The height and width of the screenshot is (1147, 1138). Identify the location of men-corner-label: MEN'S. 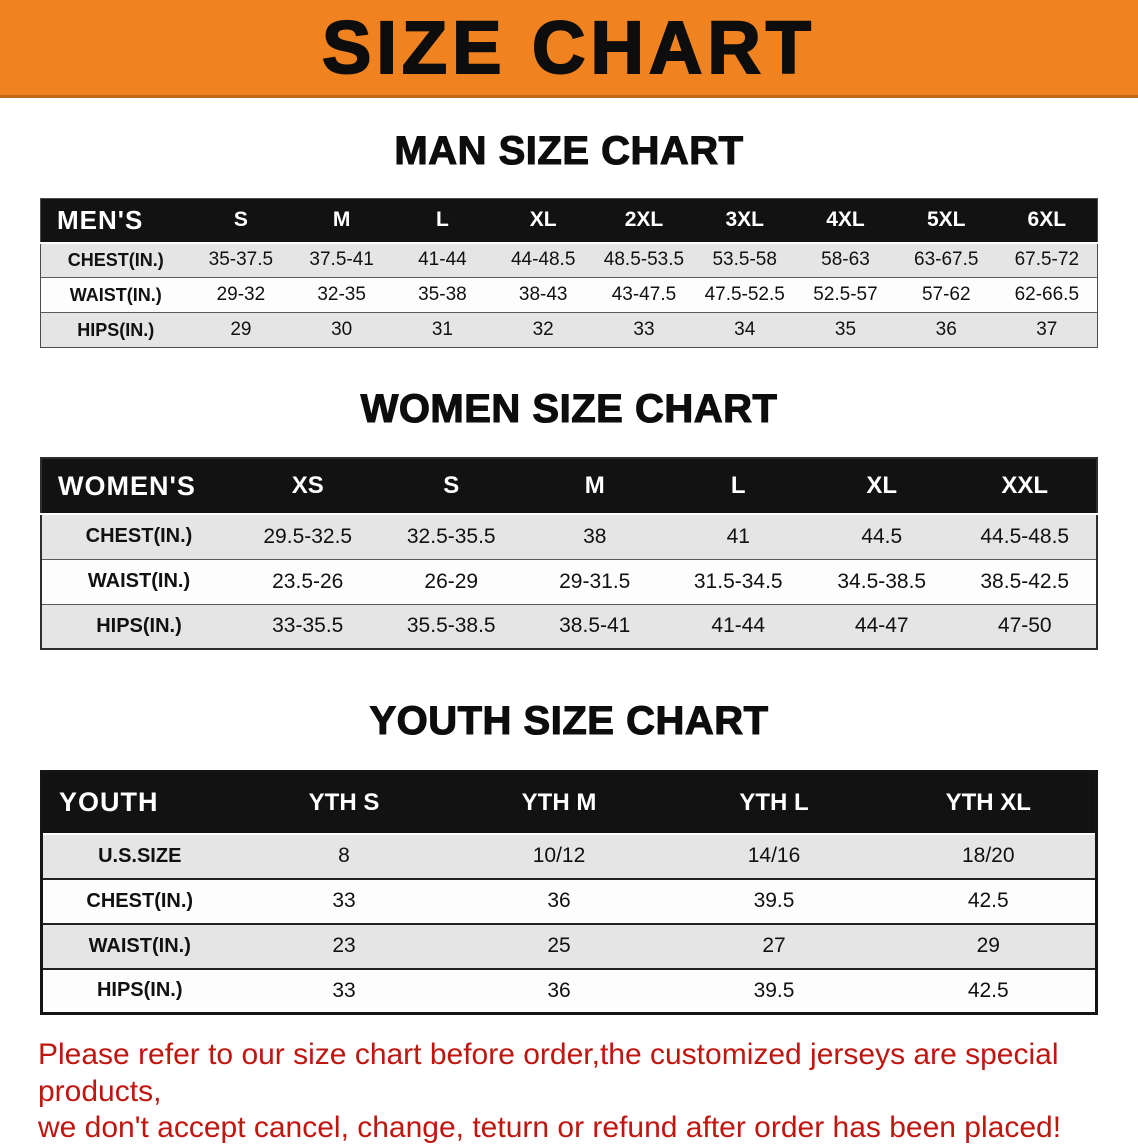
(115, 220).